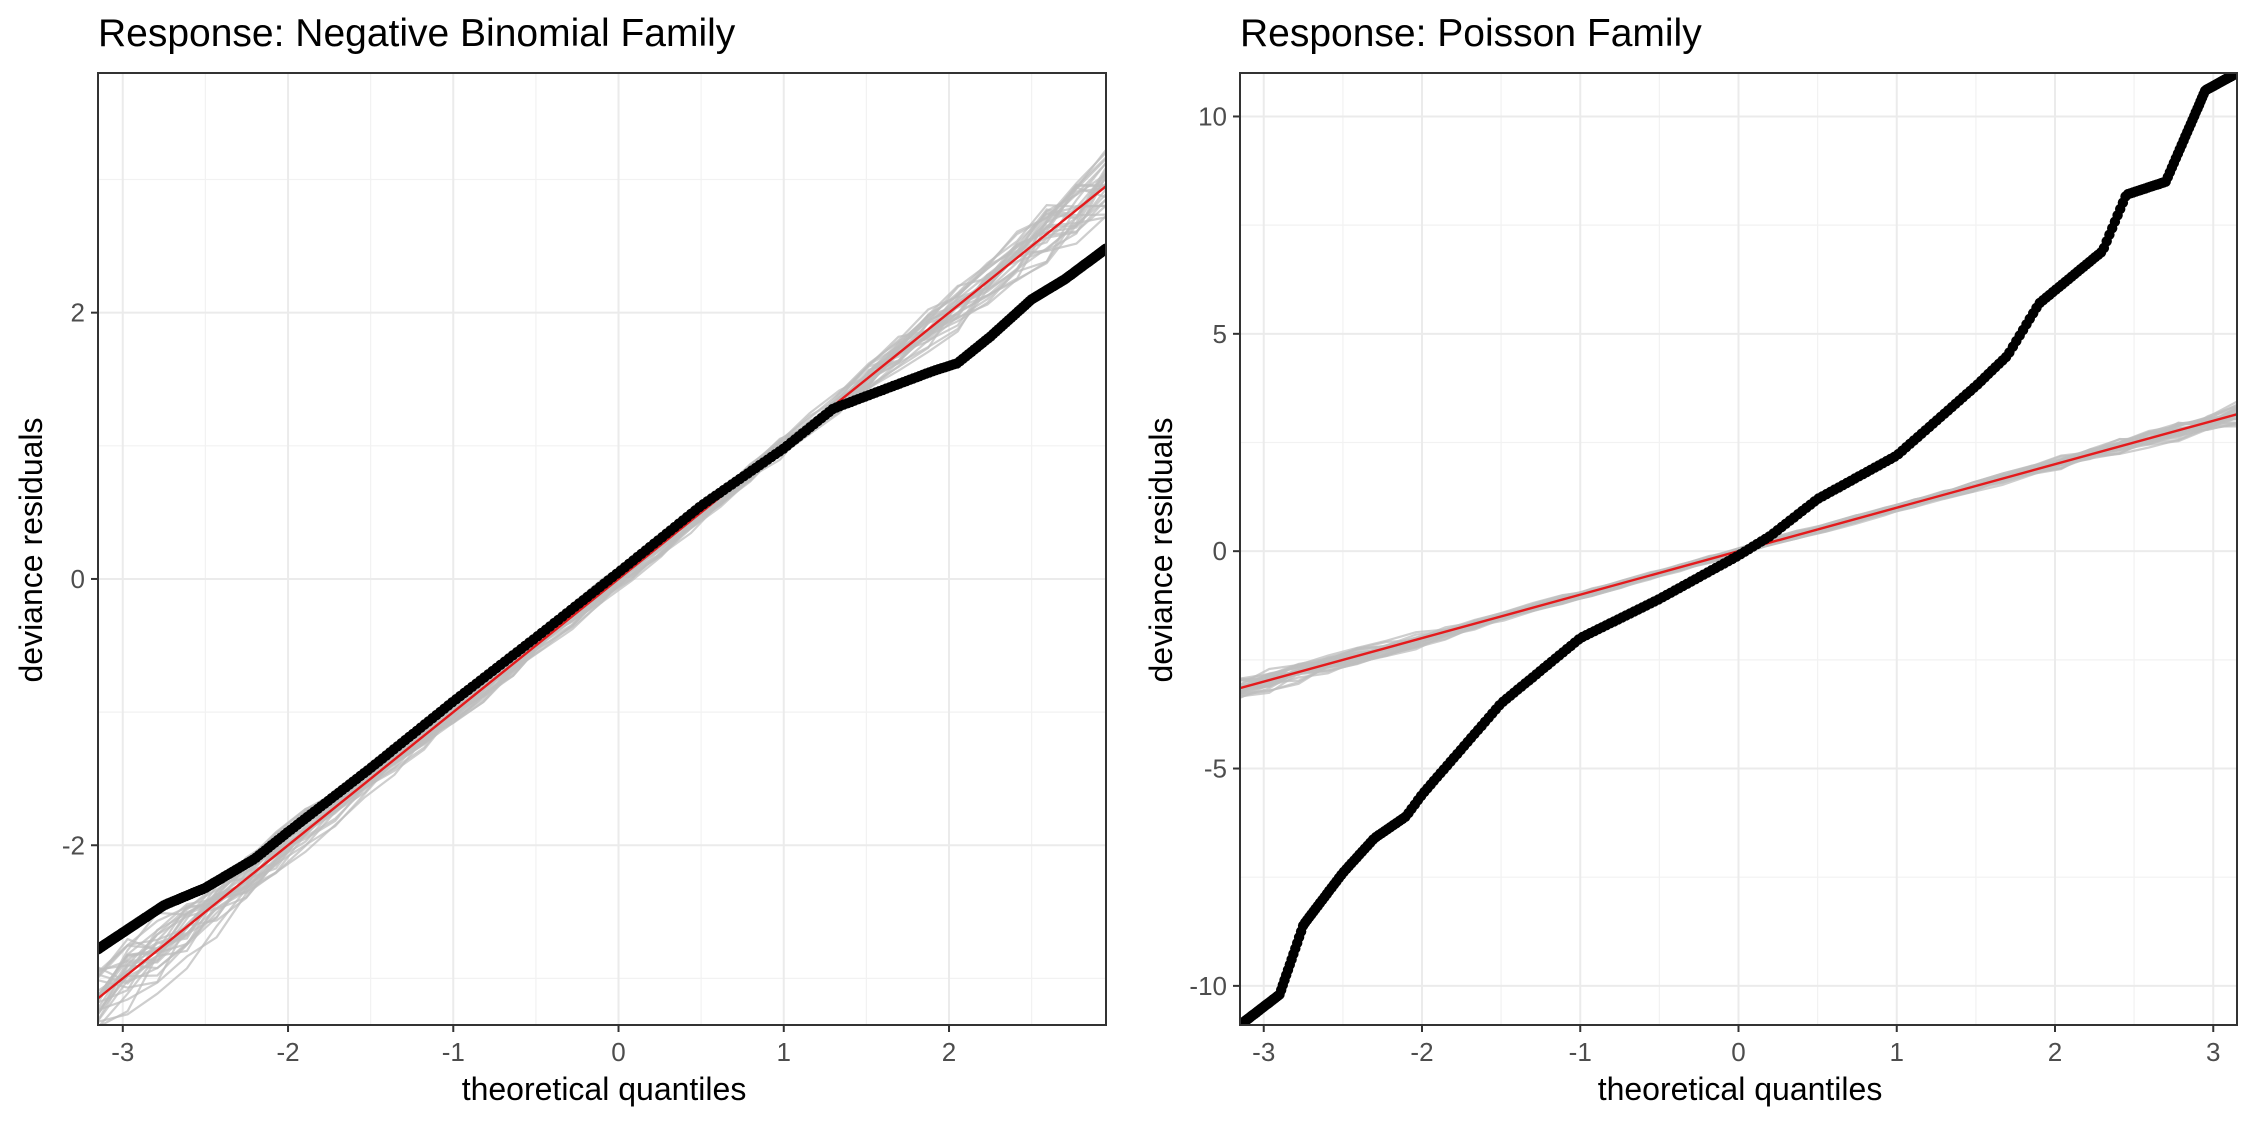 The image size is (2250, 1125). What do you see at coordinates (1215, 769) in the screenshot?
I see `y-tick-label: -5` at bounding box center [1215, 769].